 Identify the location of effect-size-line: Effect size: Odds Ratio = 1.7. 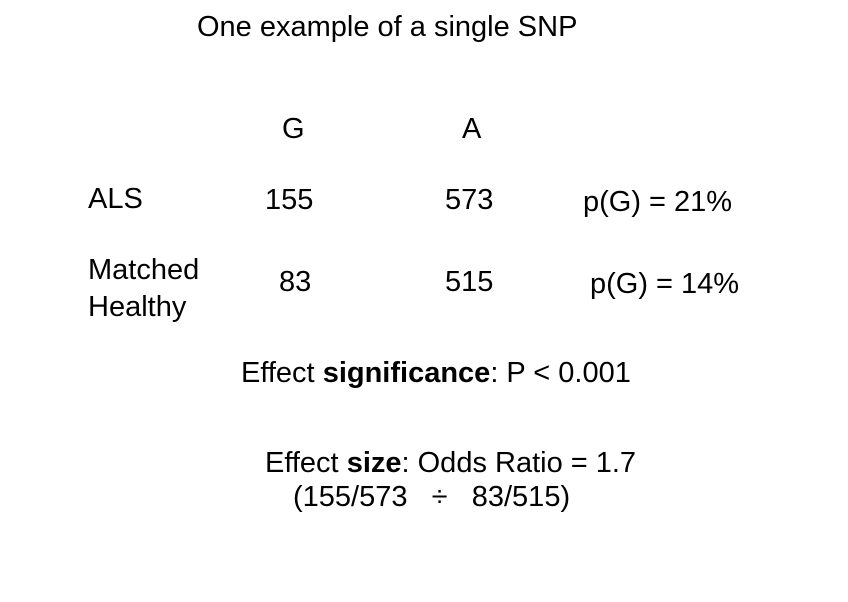
(450, 463).